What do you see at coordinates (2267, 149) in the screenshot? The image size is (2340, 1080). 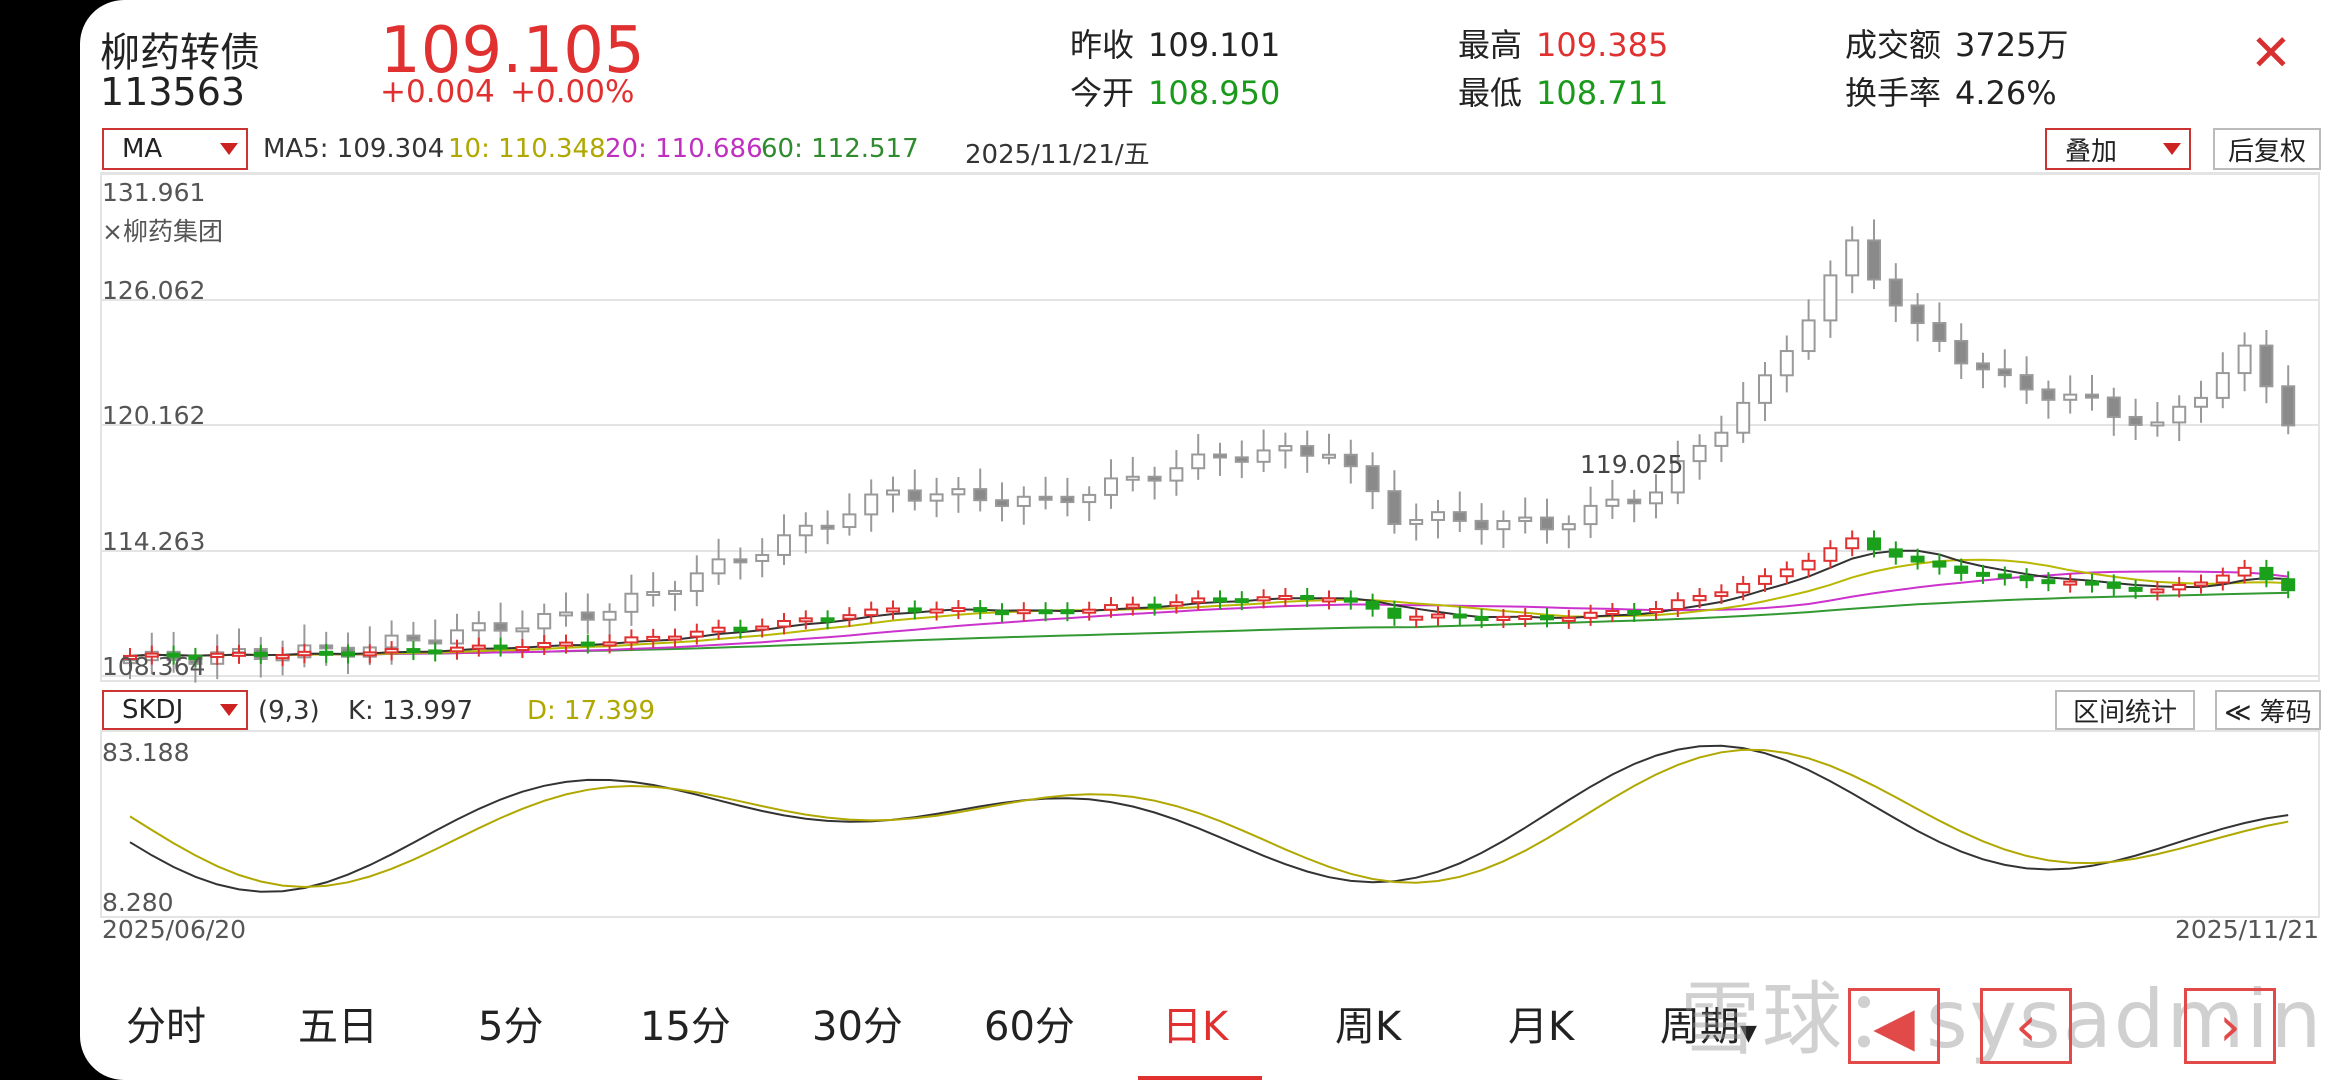 I see `adjust-button: 后复权` at bounding box center [2267, 149].